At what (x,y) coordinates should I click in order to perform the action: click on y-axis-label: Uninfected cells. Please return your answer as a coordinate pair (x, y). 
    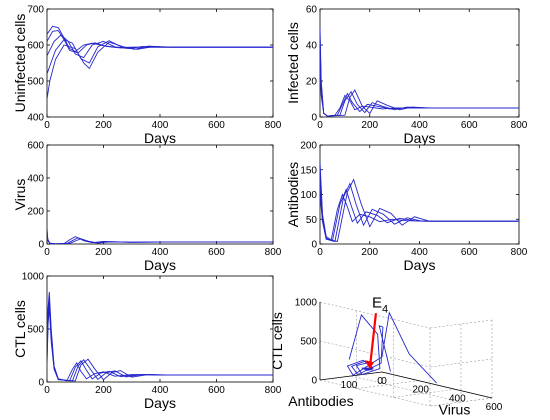
    Looking at the image, I should click on (20, 63).